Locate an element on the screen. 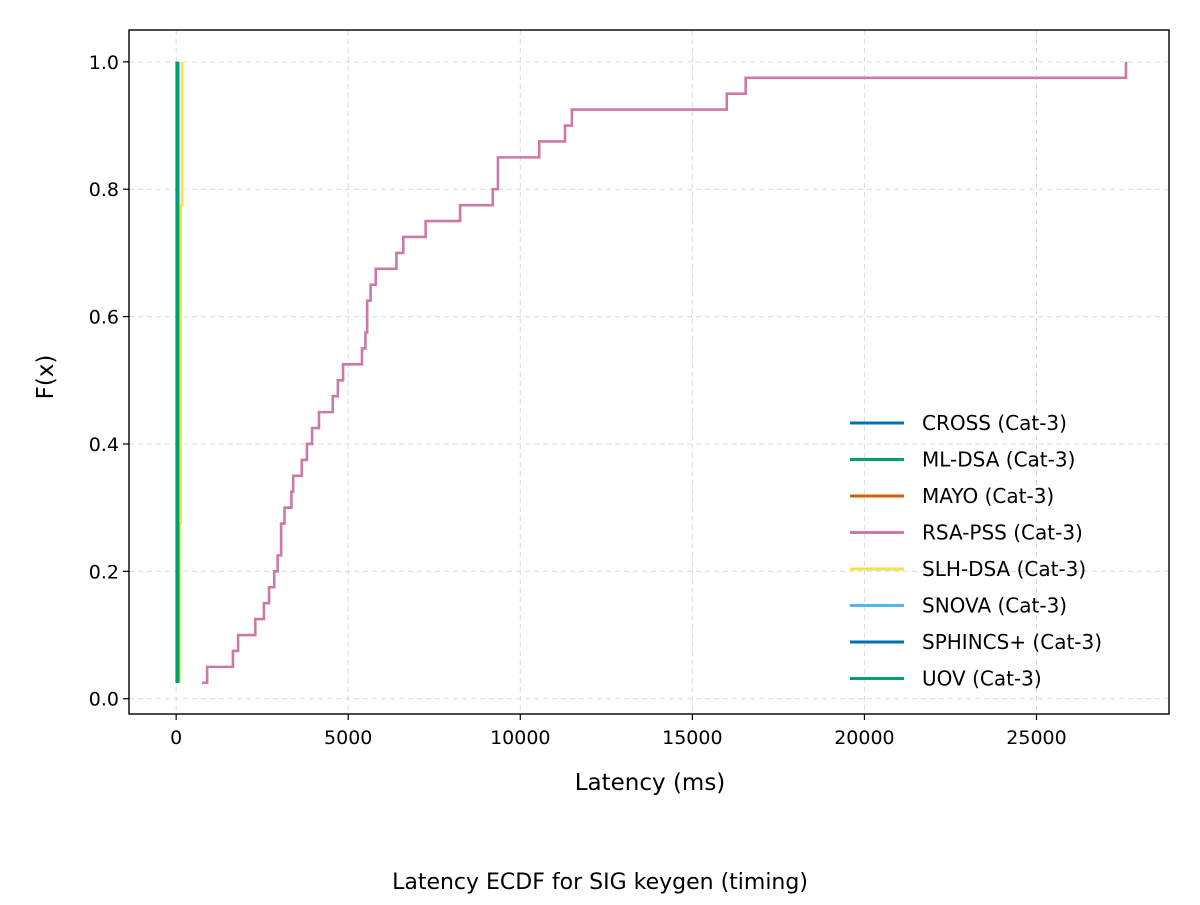 This screenshot has width=1200, height=905. x-tick-label: 5000 is located at coordinates (348, 738).